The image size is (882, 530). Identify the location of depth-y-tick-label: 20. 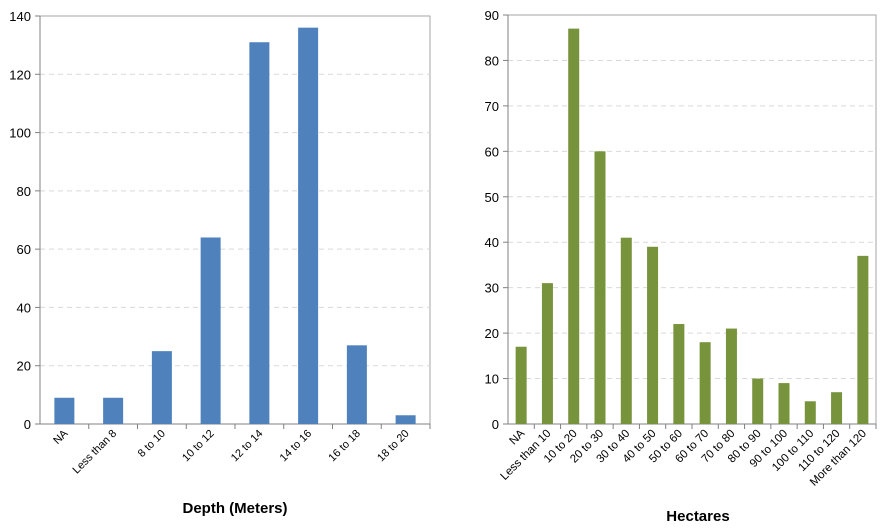
(24, 366).